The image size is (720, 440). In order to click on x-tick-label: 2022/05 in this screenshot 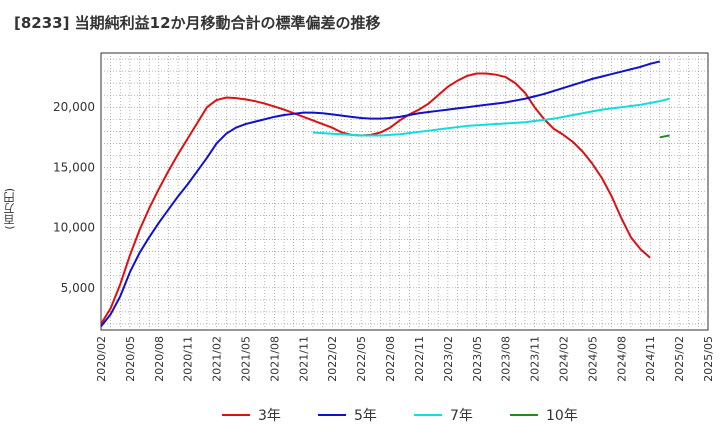, I will do `click(361, 359)`.